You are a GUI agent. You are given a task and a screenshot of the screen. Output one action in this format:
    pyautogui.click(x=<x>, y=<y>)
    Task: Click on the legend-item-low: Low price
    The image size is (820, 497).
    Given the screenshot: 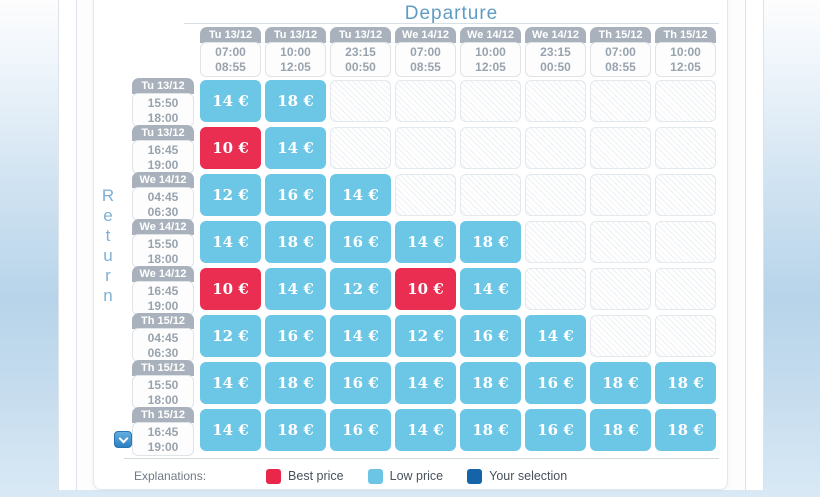 What is the action you would take?
    pyautogui.click(x=405, y=476)
    